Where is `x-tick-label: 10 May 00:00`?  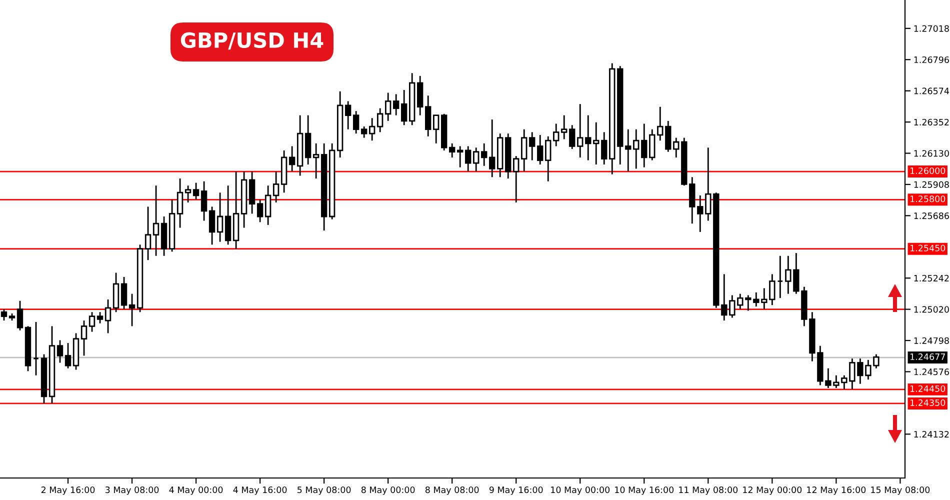
x-tick-label: 10 May 00:00 is located at coordinates (580, 490).